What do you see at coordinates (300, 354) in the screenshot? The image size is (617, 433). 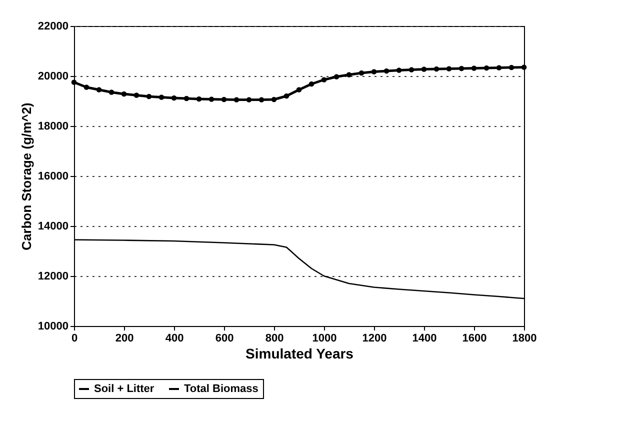 I see `x-axis-title: Simulated Years` at bounding box center [300, 354].